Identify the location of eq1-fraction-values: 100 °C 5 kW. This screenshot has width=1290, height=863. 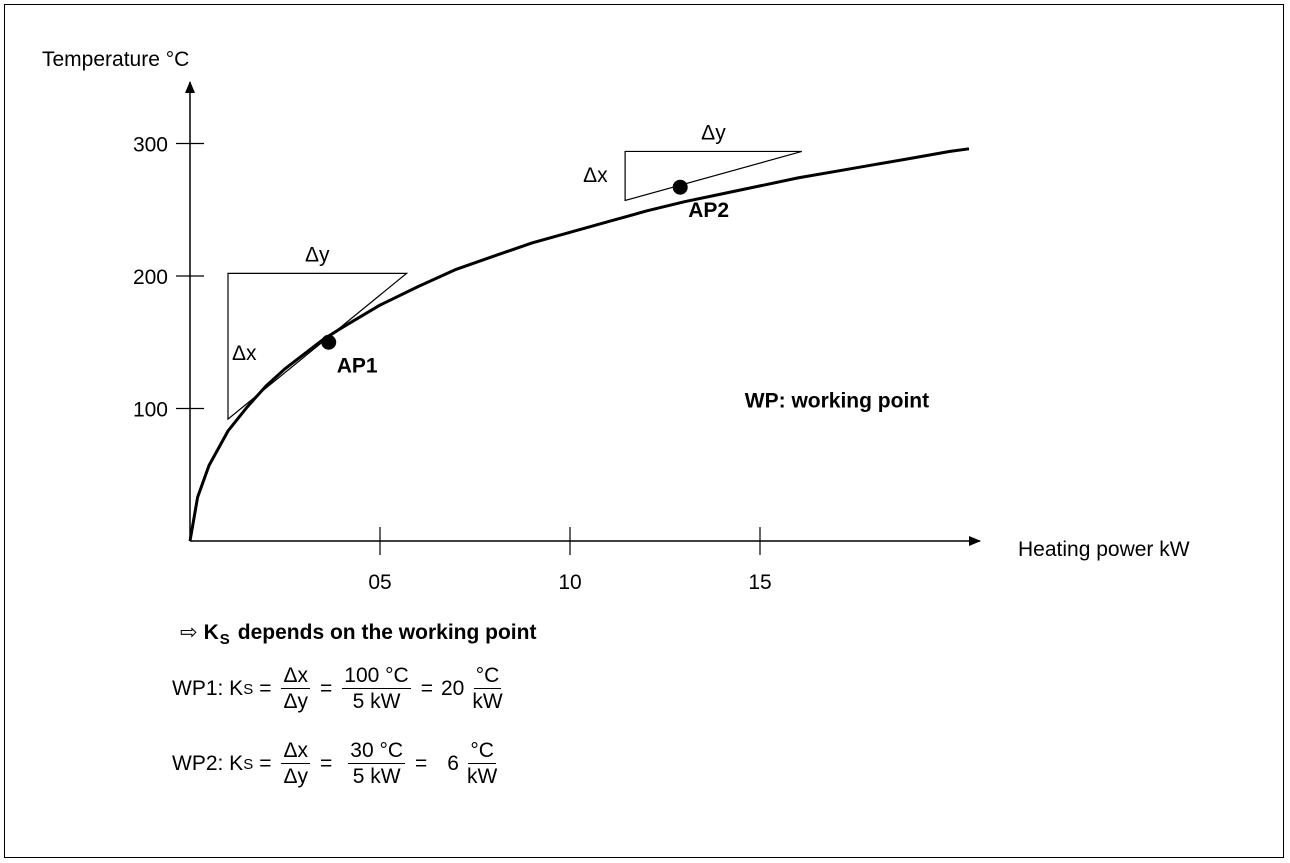
(376, 689).